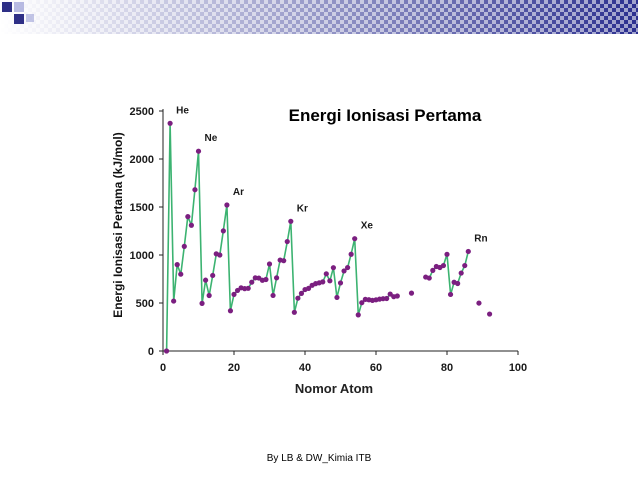 This screenshot has width=638, height=479. What do you see at coordinates (142, 256) in the screenshot?
I see `y-tick-label: 1000` at bounding box center [142, 256].